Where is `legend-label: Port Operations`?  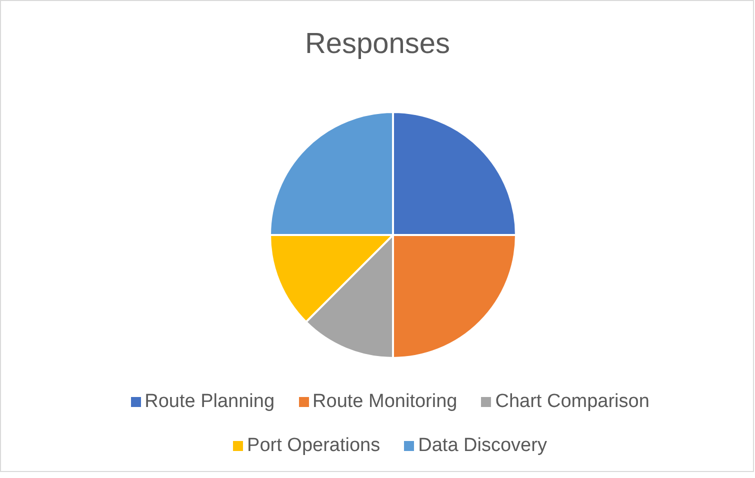 legend-label: Port Operations is located at coordinates (313, 445).